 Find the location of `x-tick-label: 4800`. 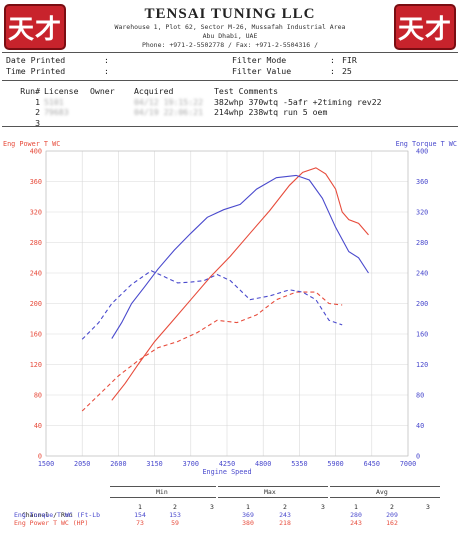

x-tick-label: 4800 is located at coordinates (263, 464).